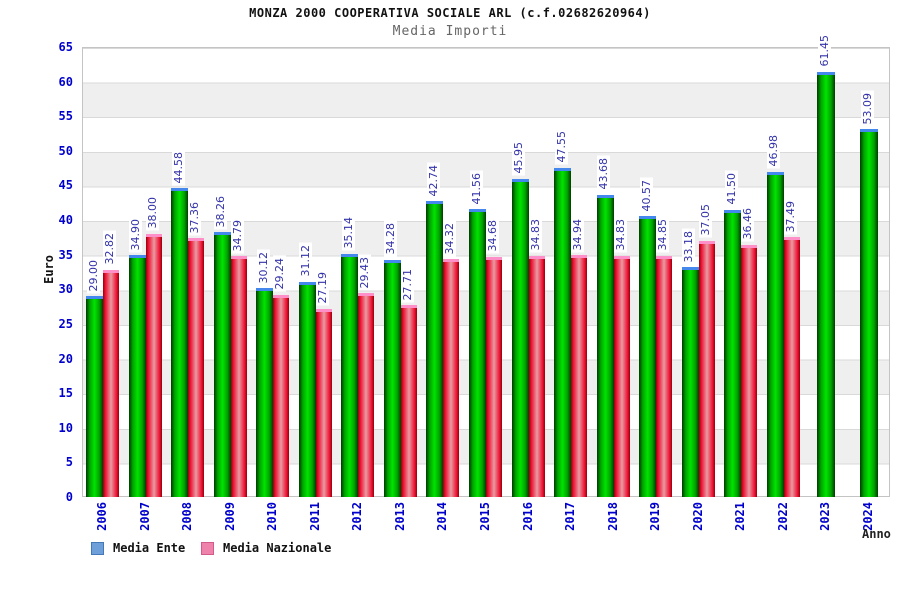 The width and height of the screenshot is (900, 600). What do you see at coordinates (137, 376) in the screenshot?
I see `bar-media-ente-2007` at bounding box center [137, 376].